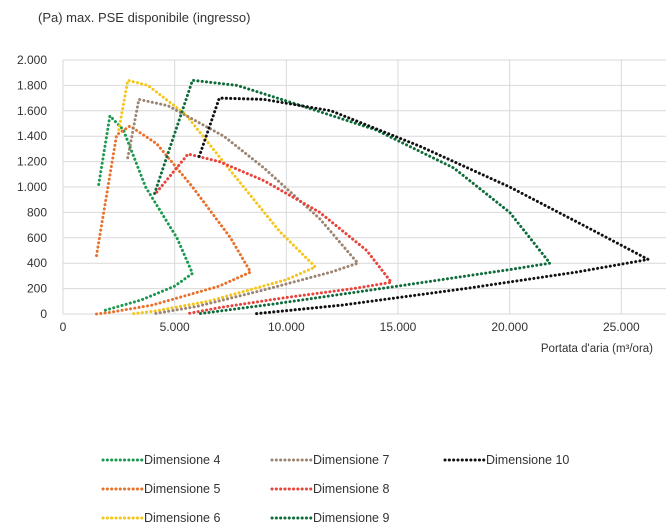 The image size is (666, 526). What do you see at coordinates (182, 489) in the screenshot?
I see `legend-label: Dimensione 5` at bounding box center [182, 489].